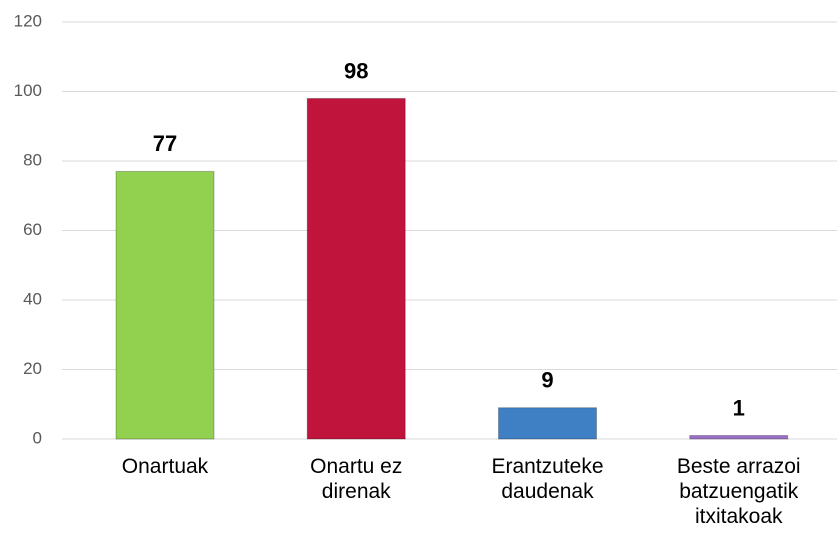 The image size is (837, 545). I want to click on y-tick-label: 20, so click(32, 368).